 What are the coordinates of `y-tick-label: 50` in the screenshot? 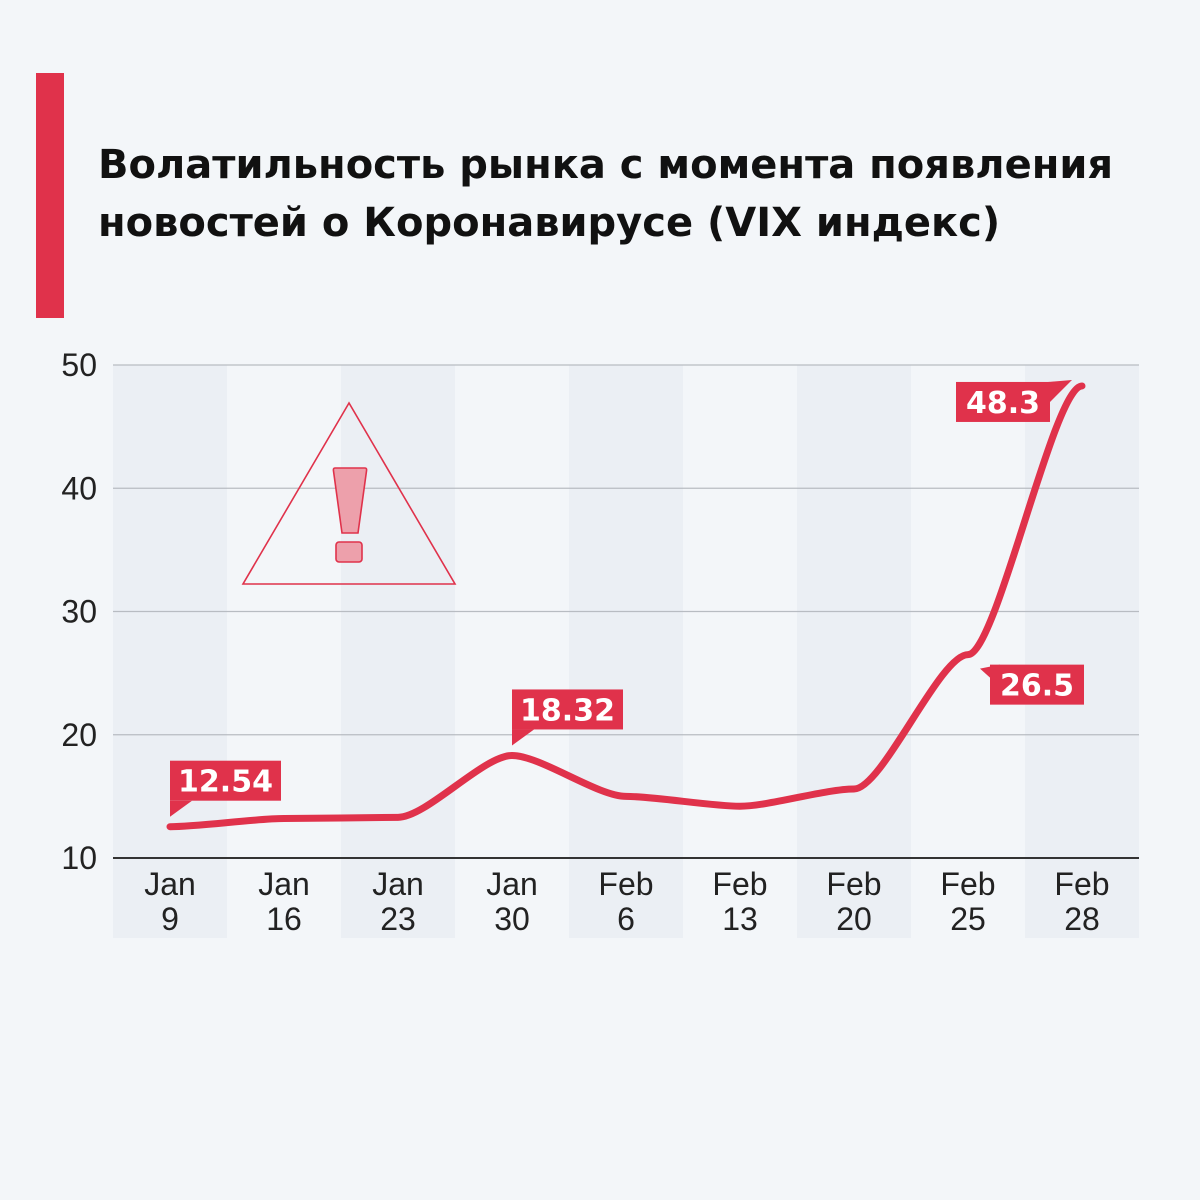 It's located at (79, 365).